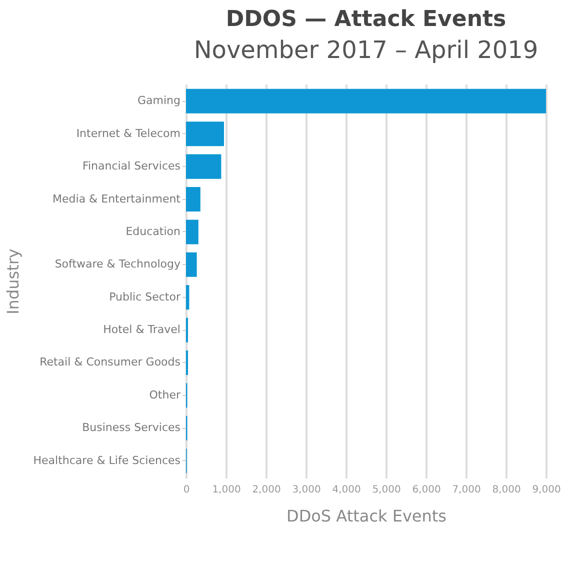 The height and width of the screenshot is (565, 586). Describe the element at coordinates (366, 516) in the screenshot. I see `x-axis-title: DDoS Attack Events` at that location.